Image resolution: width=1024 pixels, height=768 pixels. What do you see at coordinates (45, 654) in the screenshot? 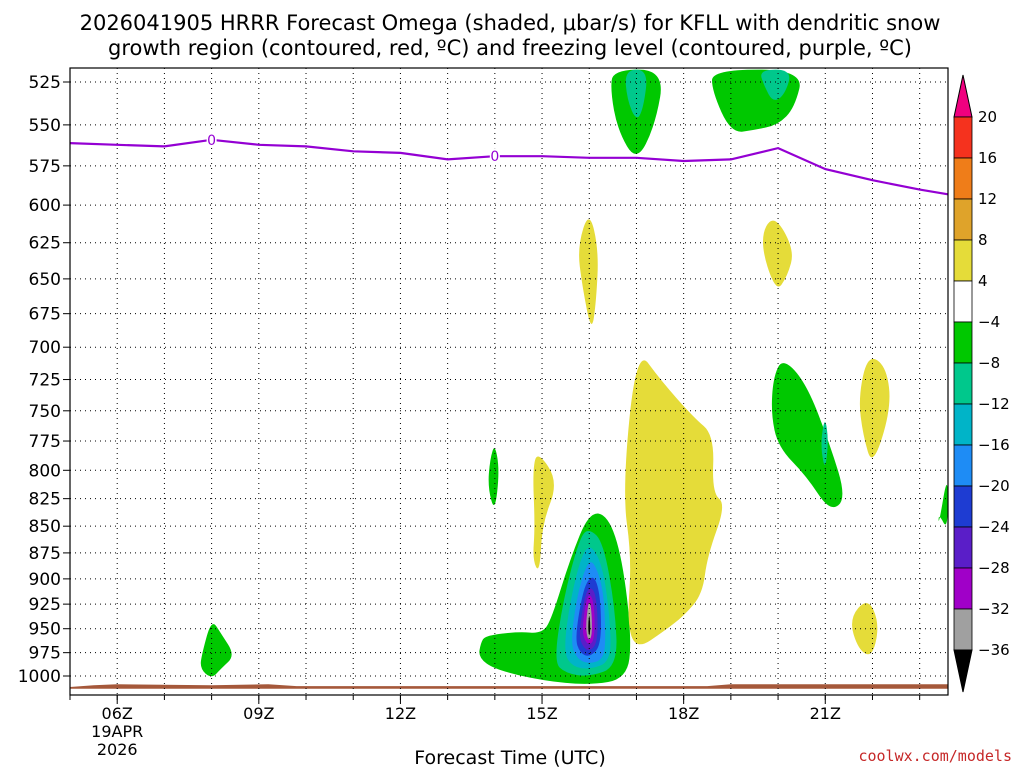
I see `y-tick-label: 975` at bounding box center [45, 654].